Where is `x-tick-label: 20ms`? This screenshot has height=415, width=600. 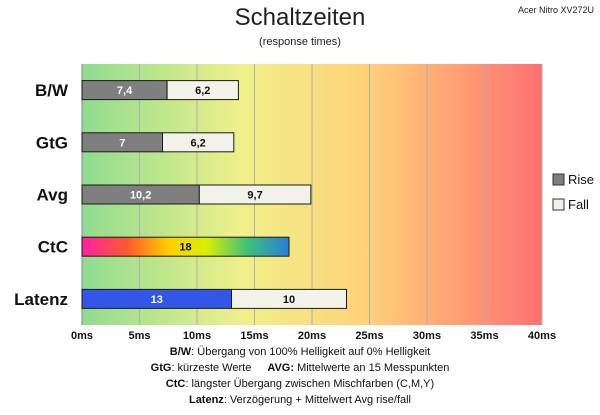 x-tick-label: 20ms is located at coordinates (312, 336).